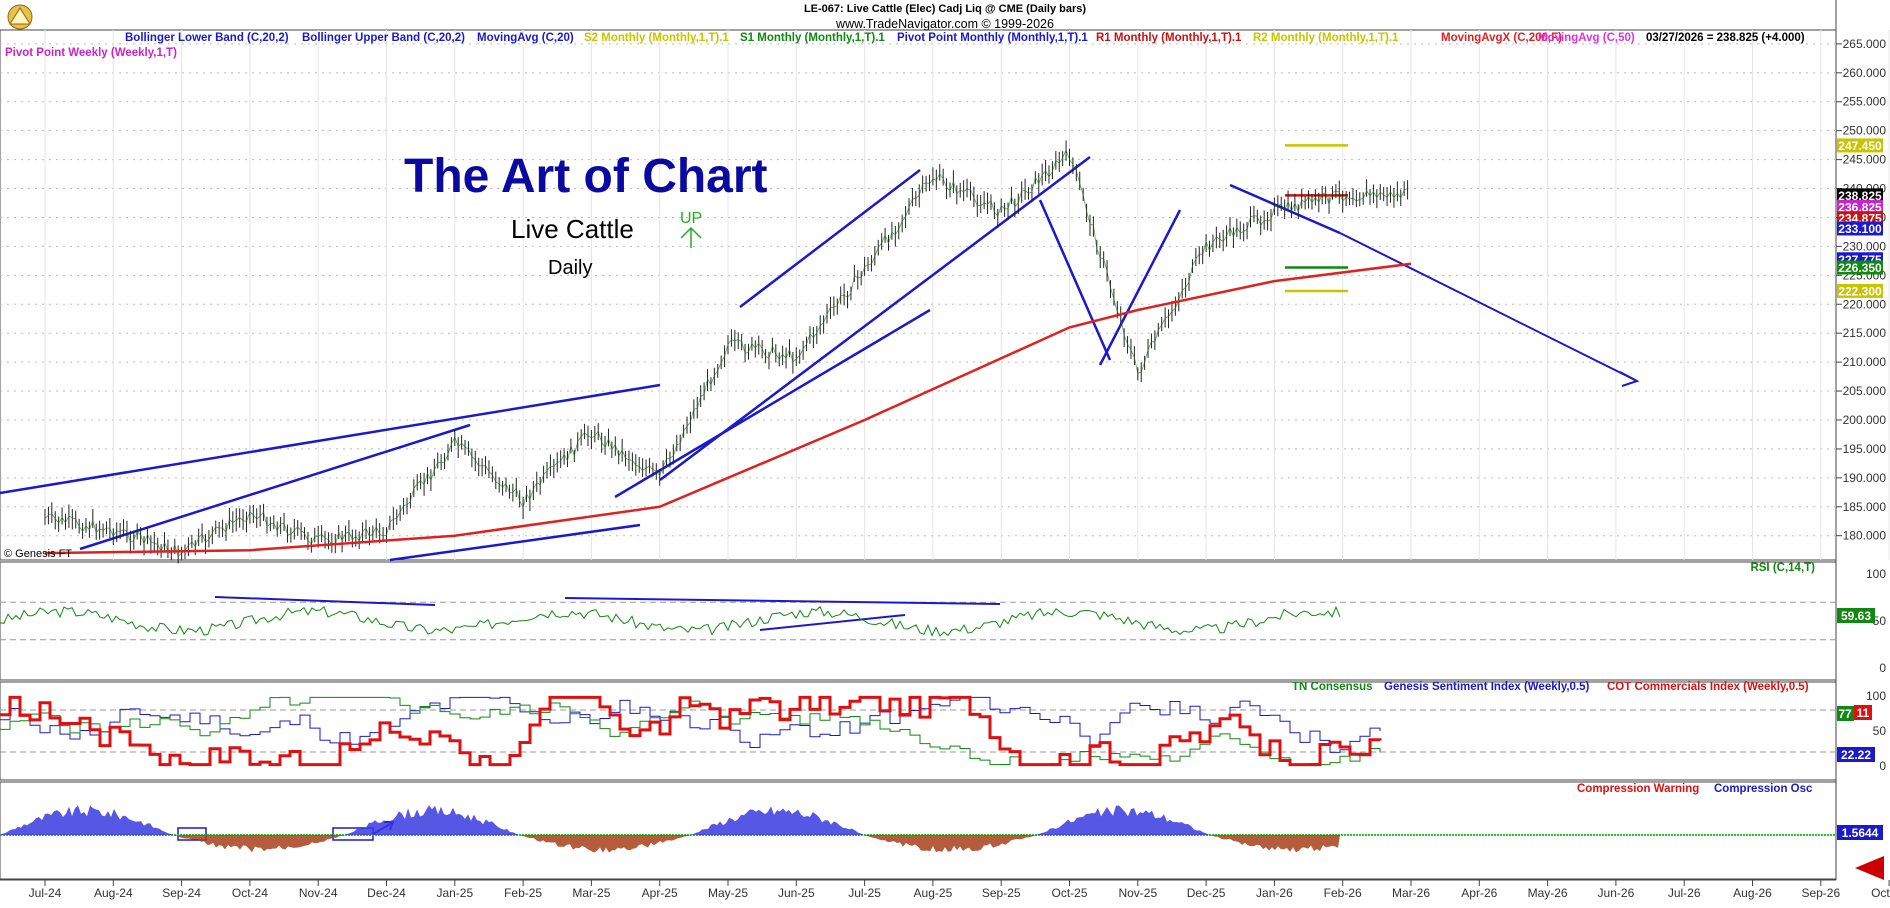 This screenshot has width=1890, height=908. I want to click on y-tick-label: 205.000, so click(1865, 391).